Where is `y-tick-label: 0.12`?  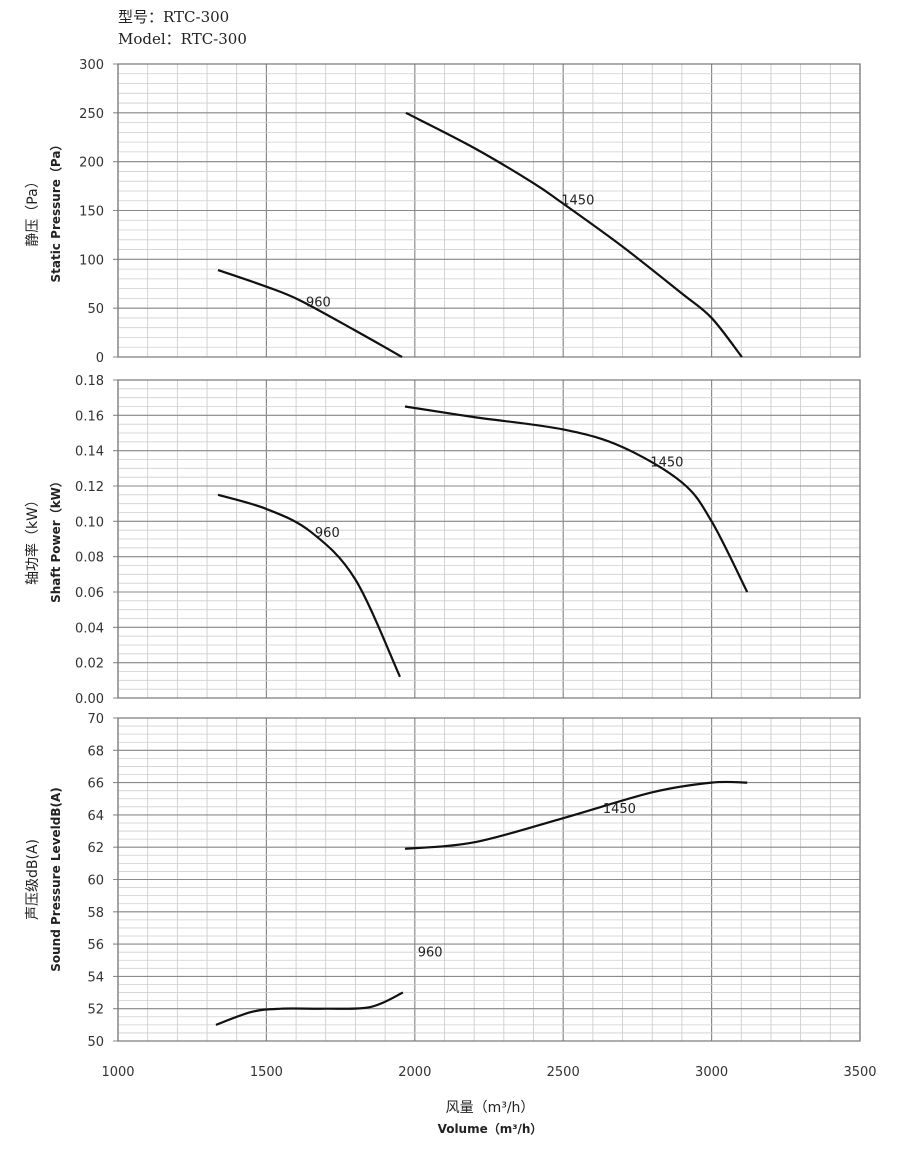
y-tick-label: 0.12 is located at coordinates (89, 487).